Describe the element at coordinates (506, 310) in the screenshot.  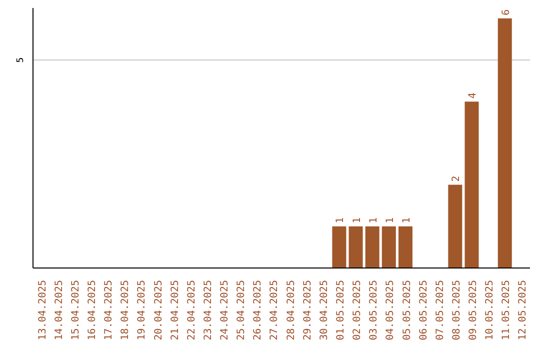
I see `x-tick-label: 11.05.2025` at that location.